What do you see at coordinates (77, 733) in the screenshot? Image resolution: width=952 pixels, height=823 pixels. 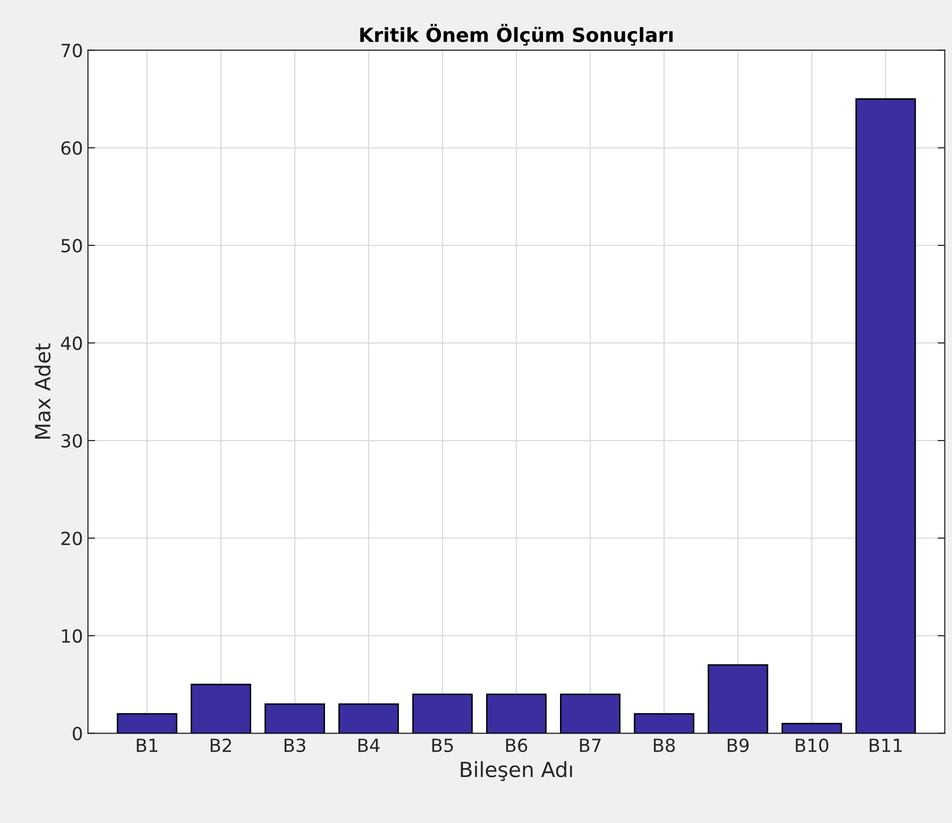 I see `y-tick-label: 0` at bounding box center [77, 733].